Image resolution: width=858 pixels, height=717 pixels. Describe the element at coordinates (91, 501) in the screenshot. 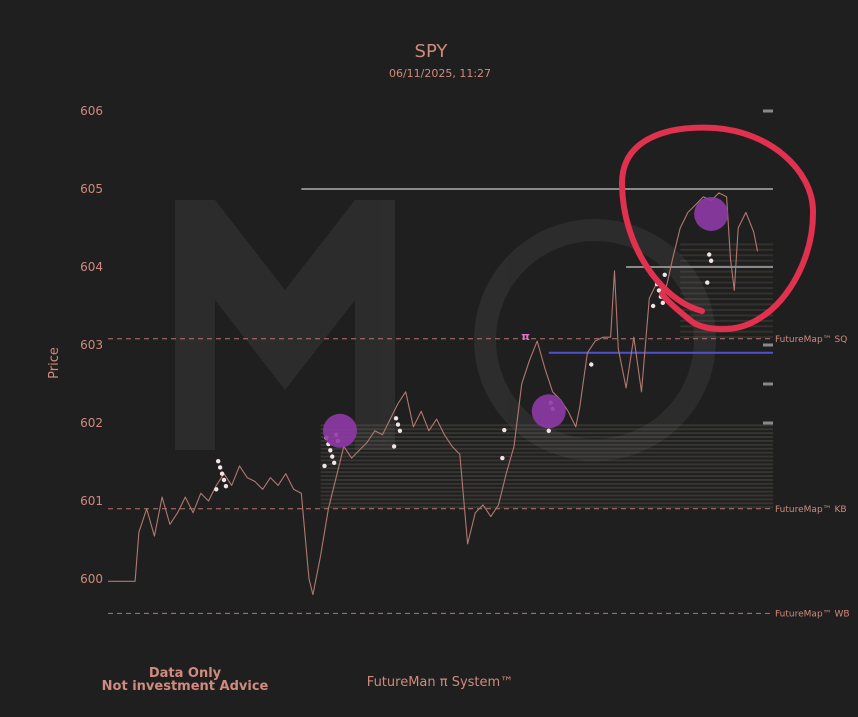

I see `y-tick-label: 601` at that location.